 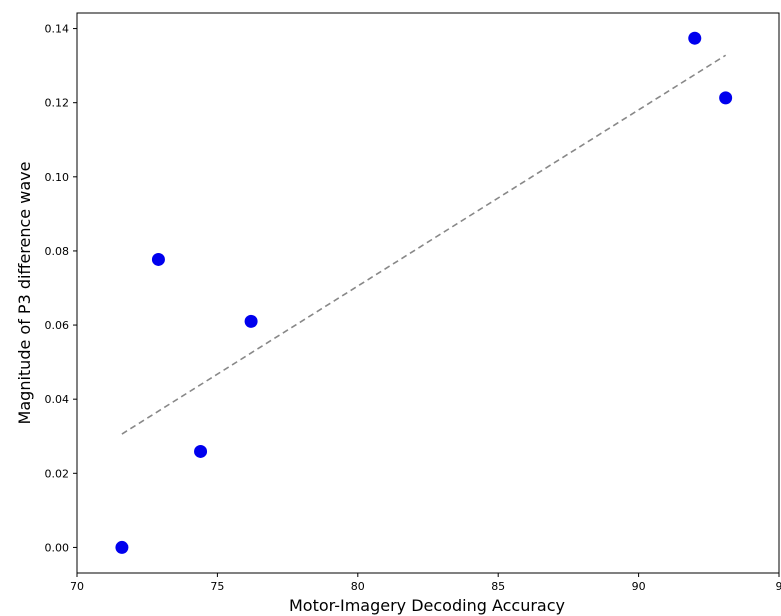 I want to click on y-tick-label: 0.00, so click(x=57, y=547).